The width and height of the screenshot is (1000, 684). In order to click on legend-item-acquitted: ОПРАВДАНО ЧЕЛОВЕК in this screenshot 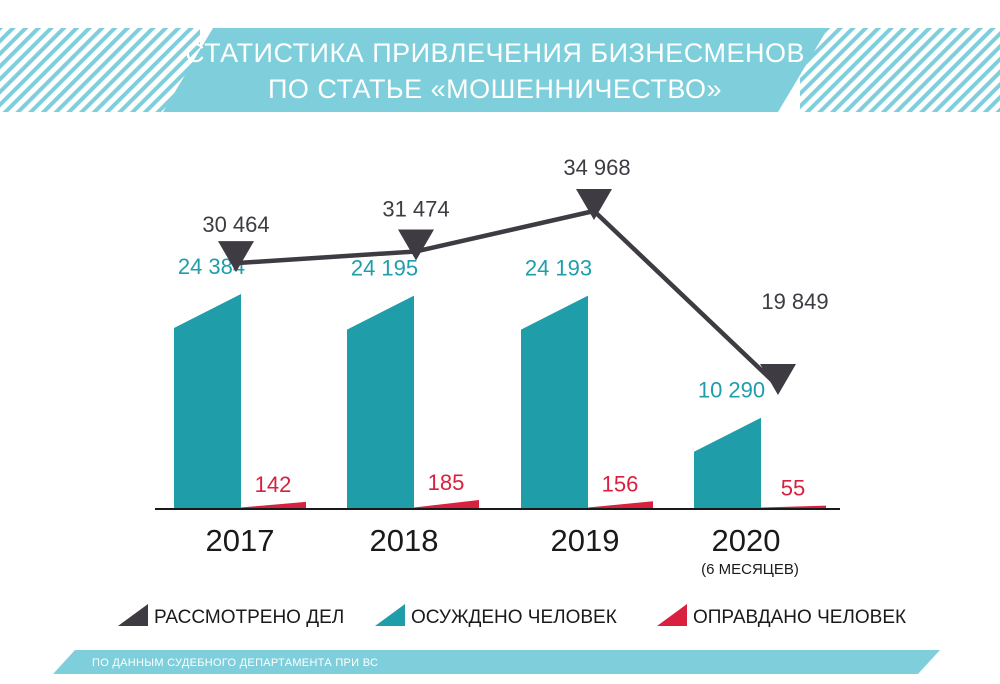, I will do `click(781, 616)`.